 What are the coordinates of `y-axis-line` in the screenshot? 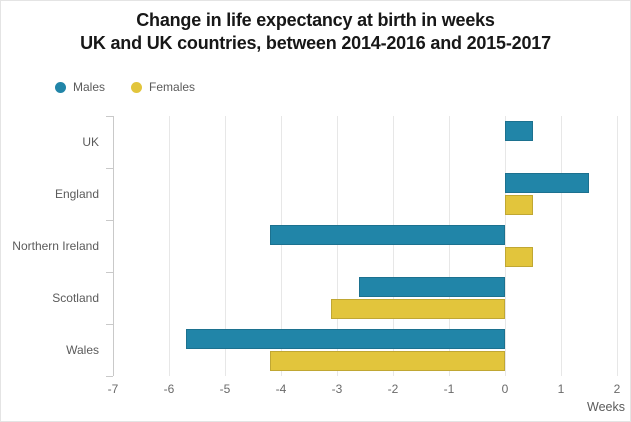 It's located at (113, 246).